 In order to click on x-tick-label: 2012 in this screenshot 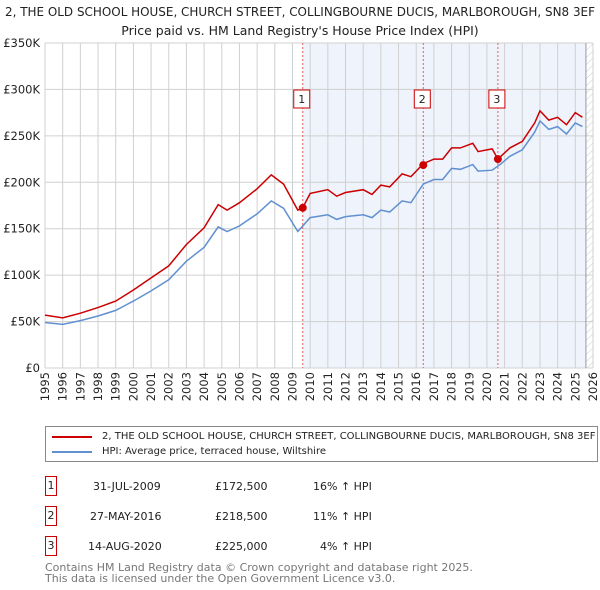, I will do `click(346, 386)`.